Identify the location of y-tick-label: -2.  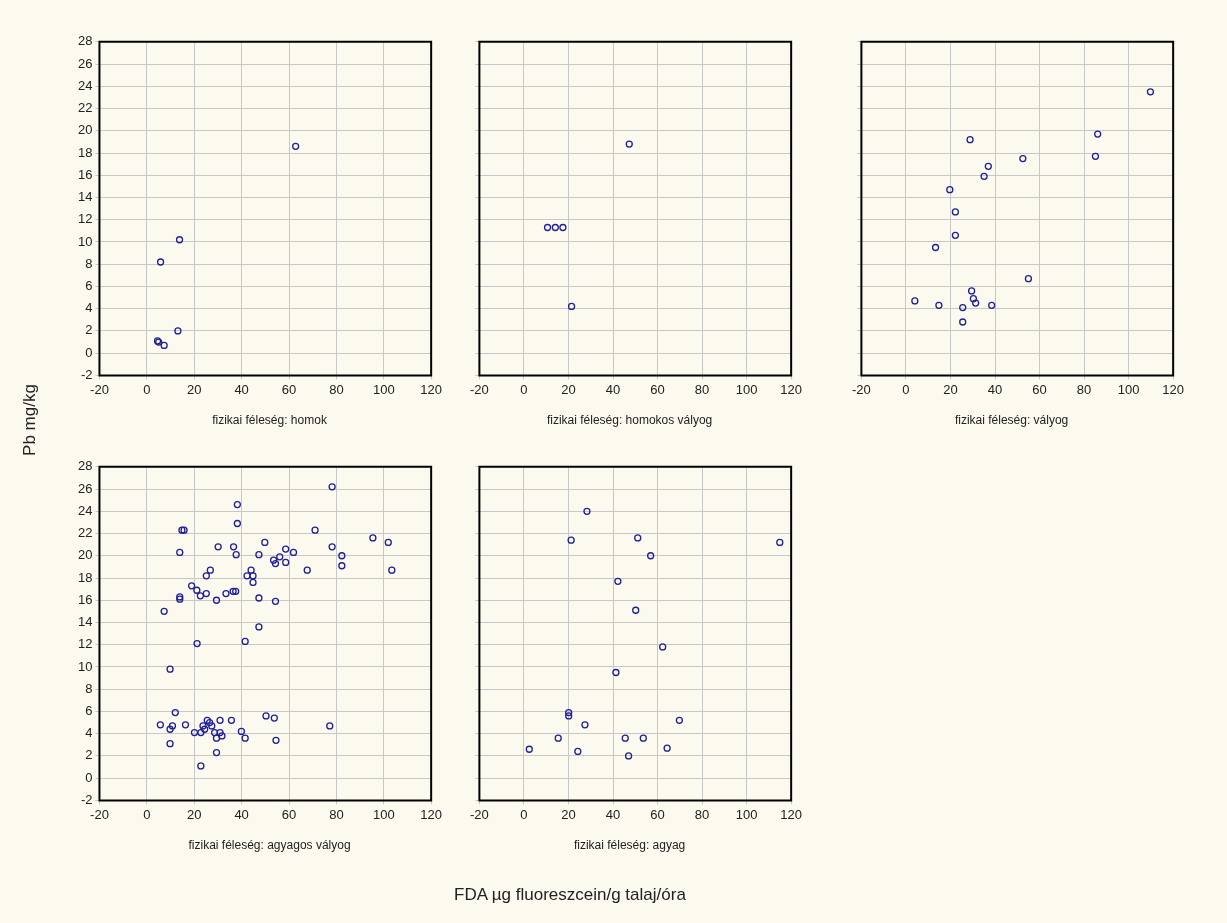
(86, 800).